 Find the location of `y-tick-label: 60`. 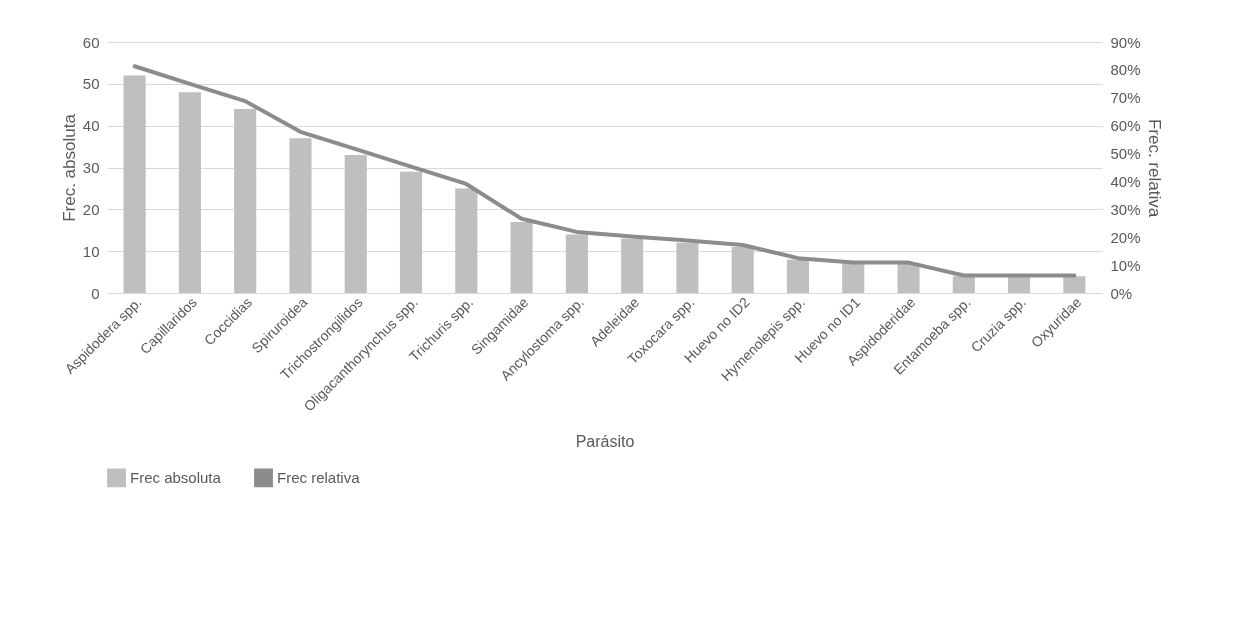

y-tick-label: 60 is located at coordinates (91, 42).